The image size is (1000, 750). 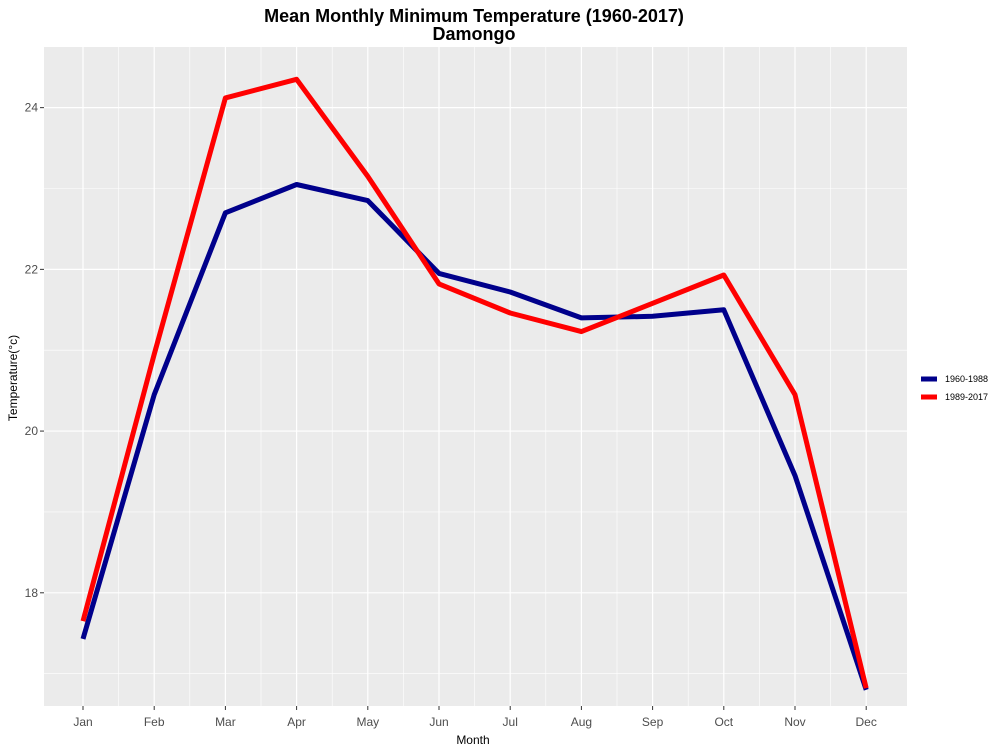 What do you see at coordinates (954, 388) in the screenshot?
I see `legend: 1960-1988 1989-2017` at bounding box center [954, 388].